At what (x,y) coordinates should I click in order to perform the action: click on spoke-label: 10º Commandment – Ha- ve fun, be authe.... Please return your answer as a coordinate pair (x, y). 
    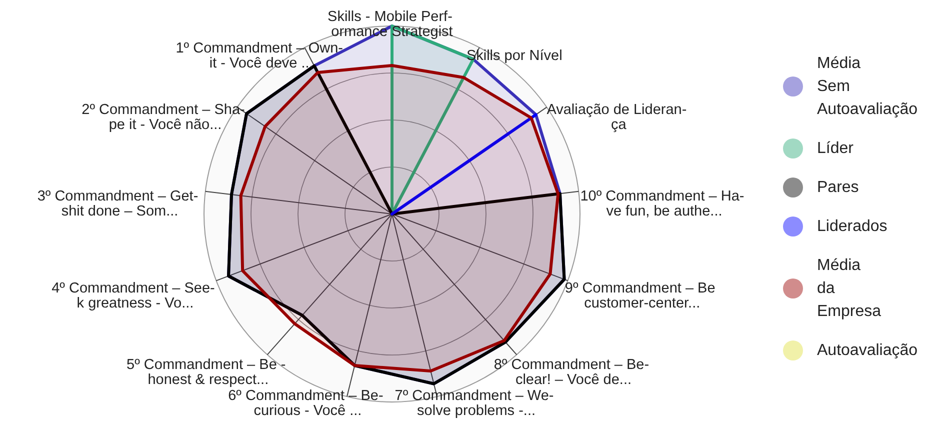
    Looking at the image, I should click on (664, 204).